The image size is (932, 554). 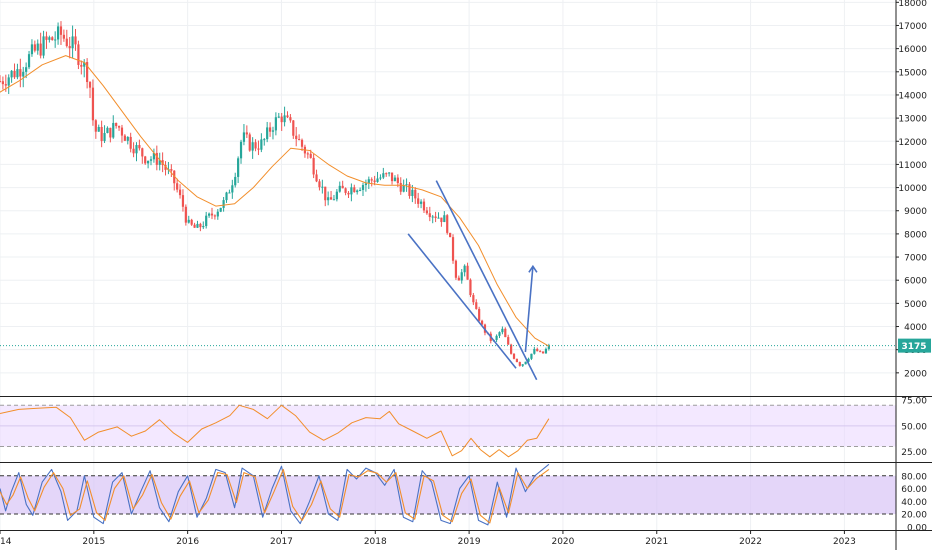 I want to click on stoch-tick-label: 40.00, so click(x=914, y=503).